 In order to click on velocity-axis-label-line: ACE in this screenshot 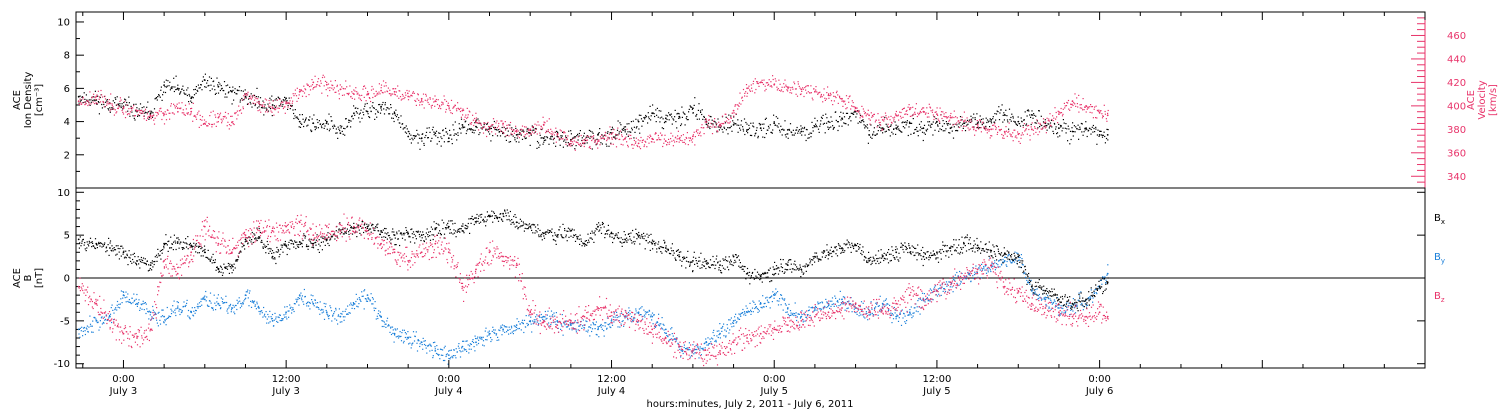, I will do `click(1471, 100)`.